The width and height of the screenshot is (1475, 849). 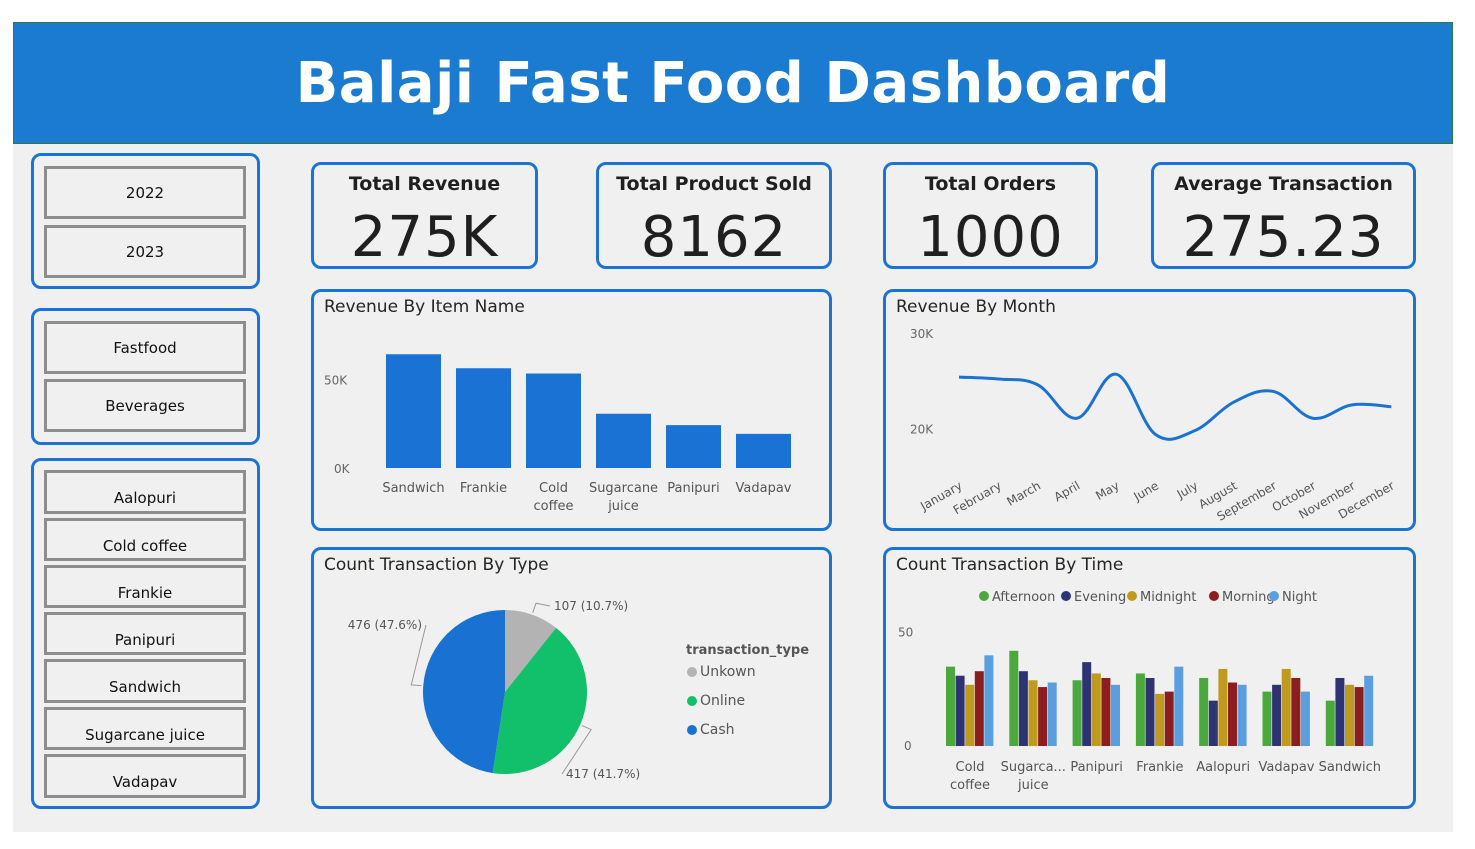 I want to click on legend-label: Morning, so click(x=1248, y=597).